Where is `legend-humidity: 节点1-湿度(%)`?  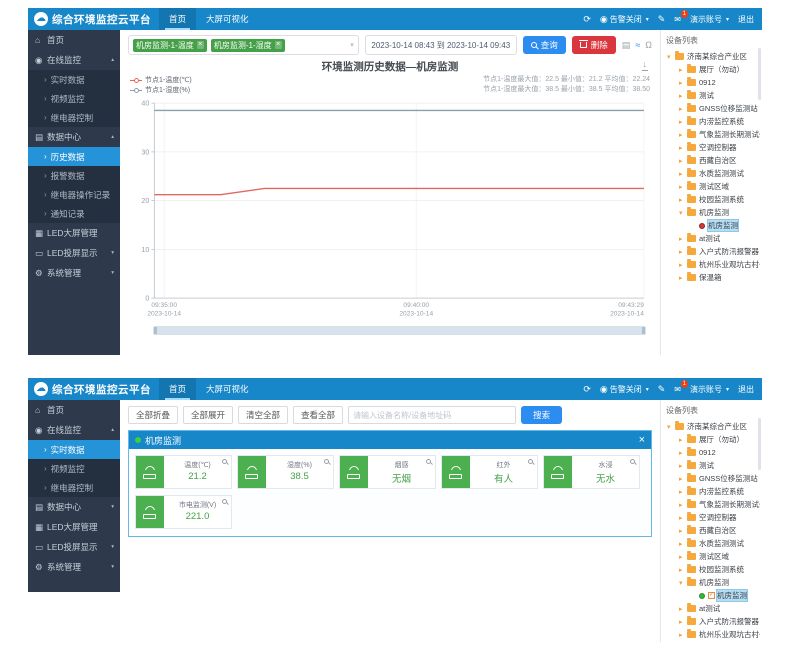 legend-humidity: 节点1-湿度(%) is located at coordinates (161, 90).